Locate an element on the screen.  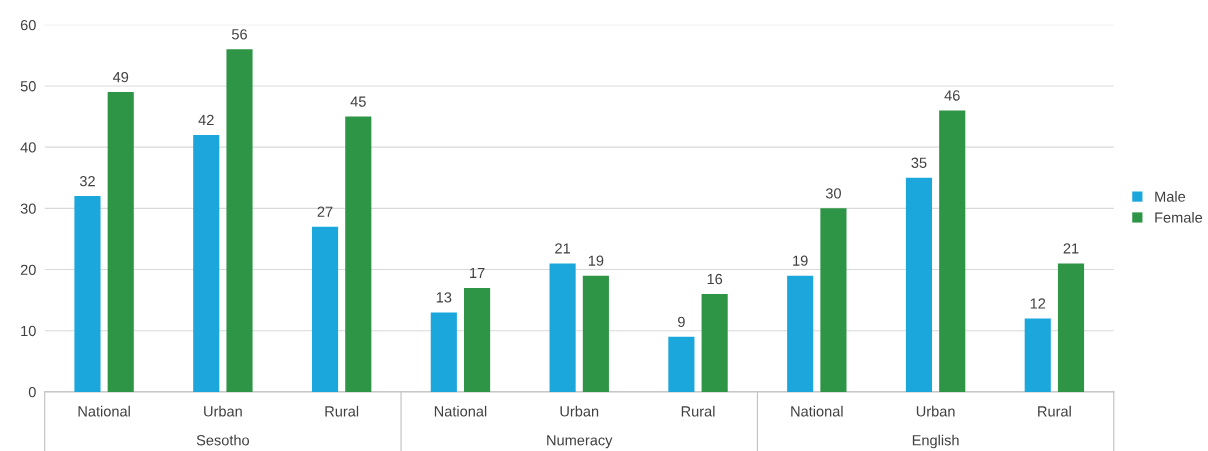
data-label: 49 is located at coordinates (120, 77).